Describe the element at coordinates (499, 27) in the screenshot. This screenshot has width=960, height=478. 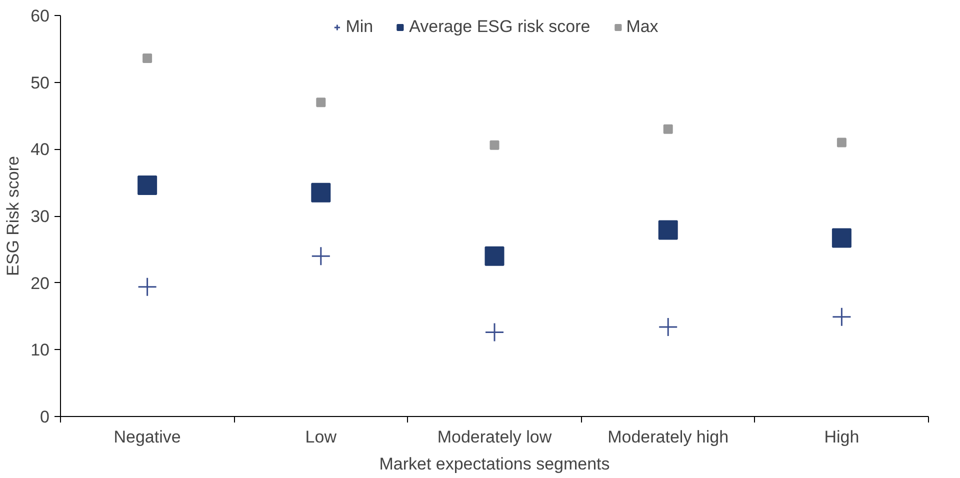
I see `legend-label: Average ESG risk score` at that location.